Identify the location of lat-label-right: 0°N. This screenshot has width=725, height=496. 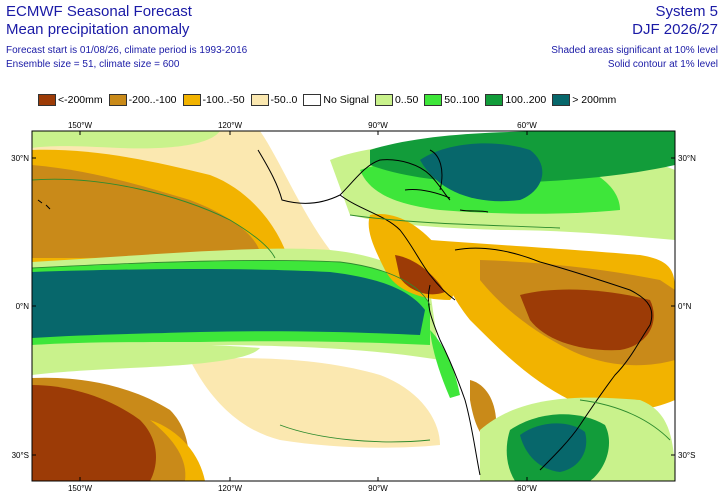
(685, 306).